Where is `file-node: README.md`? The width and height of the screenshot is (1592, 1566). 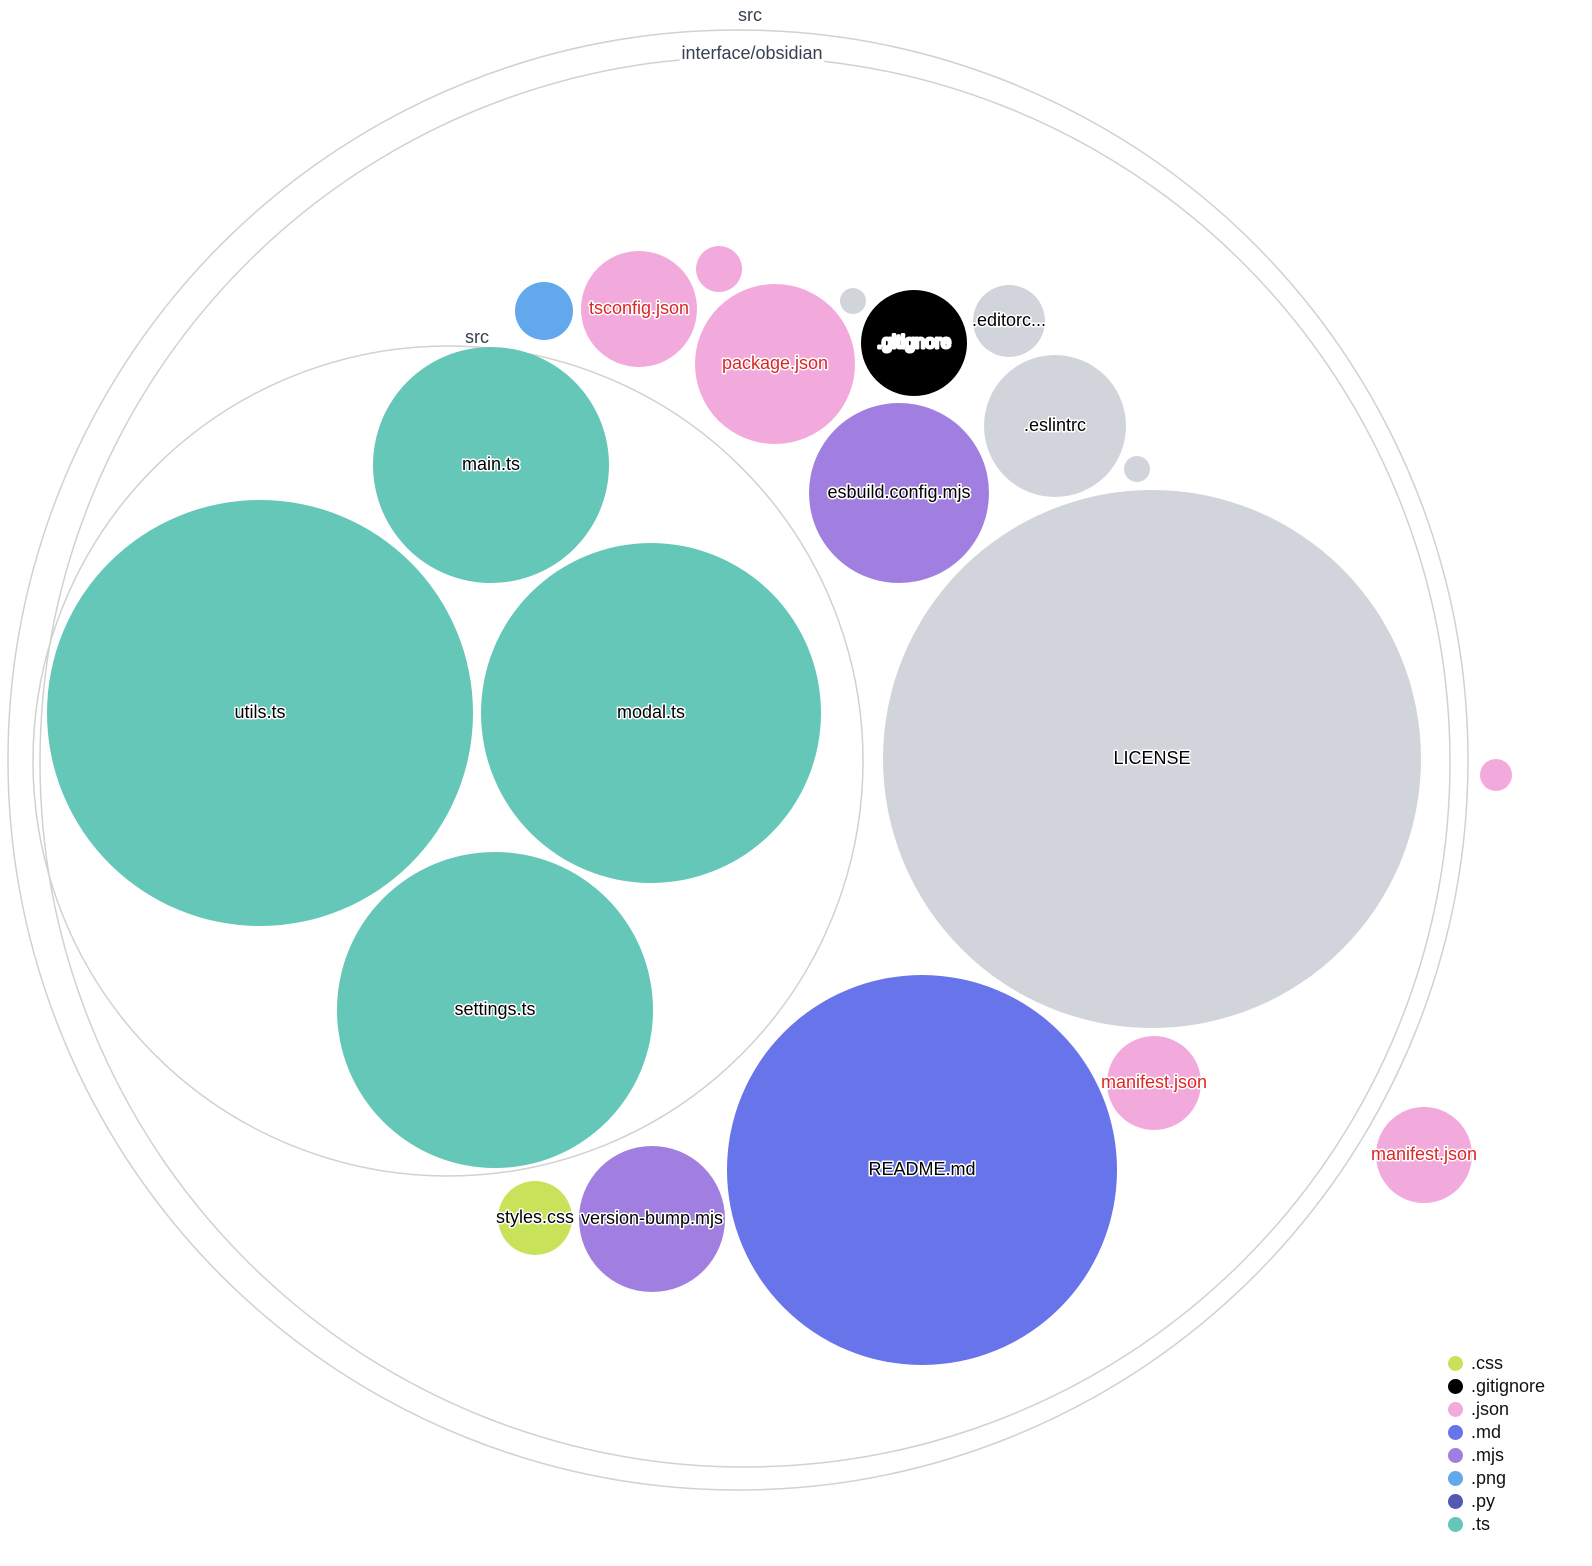
file-node: README.md is located at coordinates (922, 1170).